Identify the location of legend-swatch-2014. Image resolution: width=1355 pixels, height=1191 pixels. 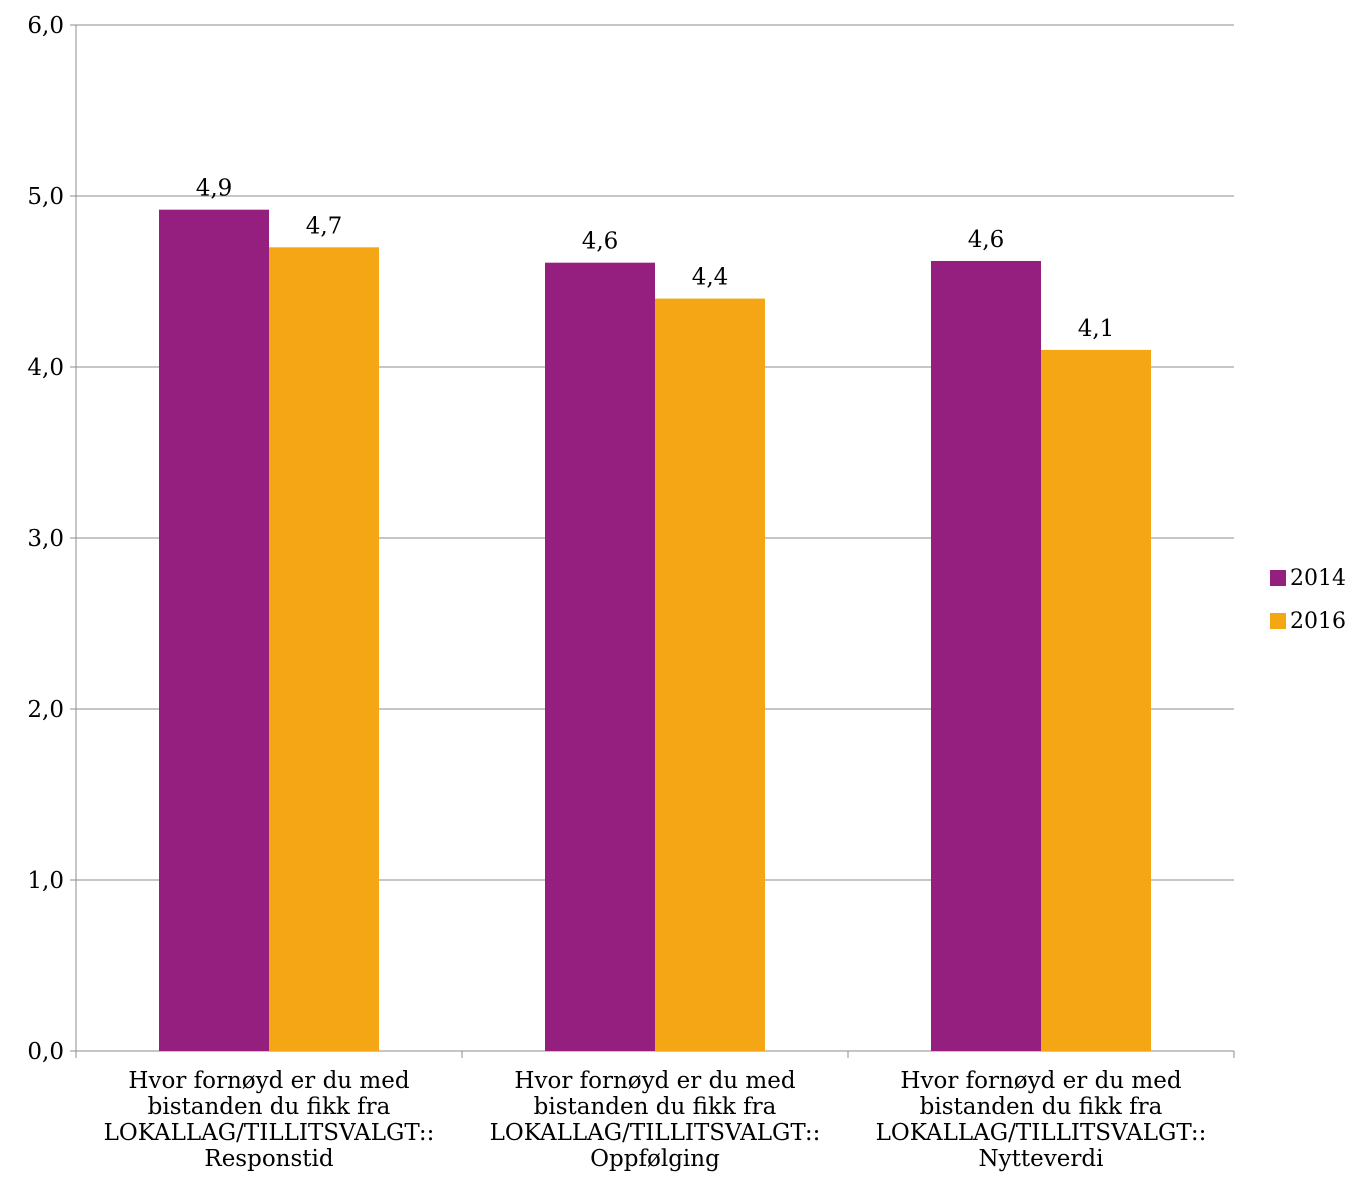
(1278, 578).